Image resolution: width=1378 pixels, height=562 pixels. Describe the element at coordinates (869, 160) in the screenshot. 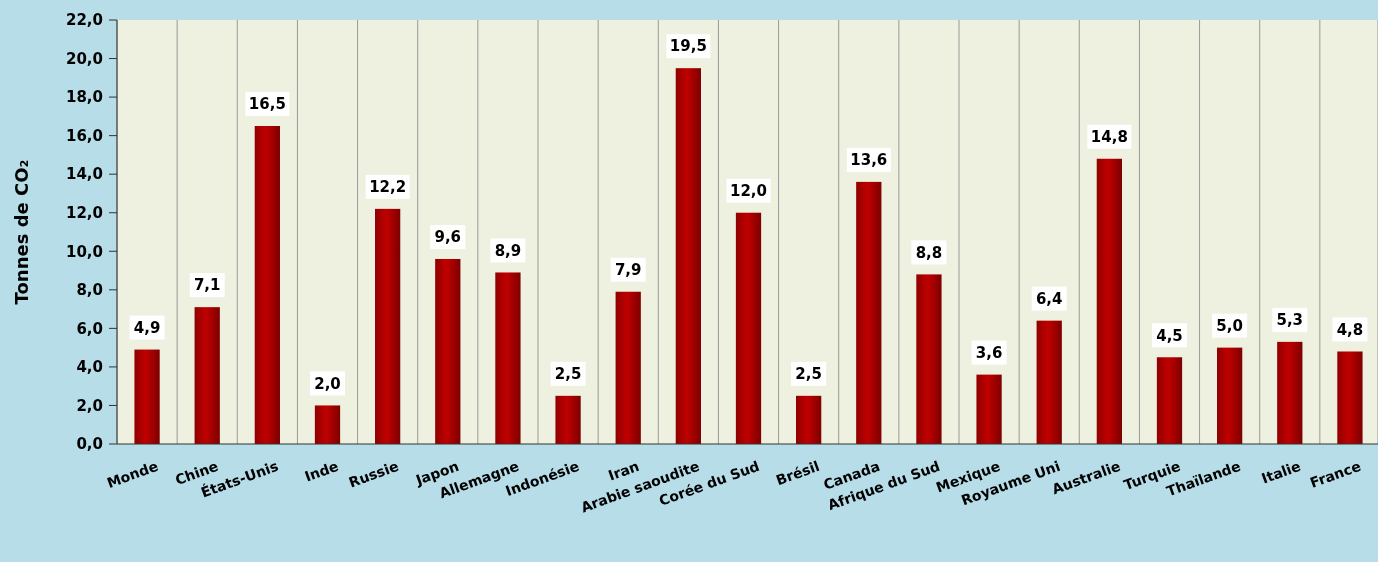

I see `data-label: 13,6` at that location.